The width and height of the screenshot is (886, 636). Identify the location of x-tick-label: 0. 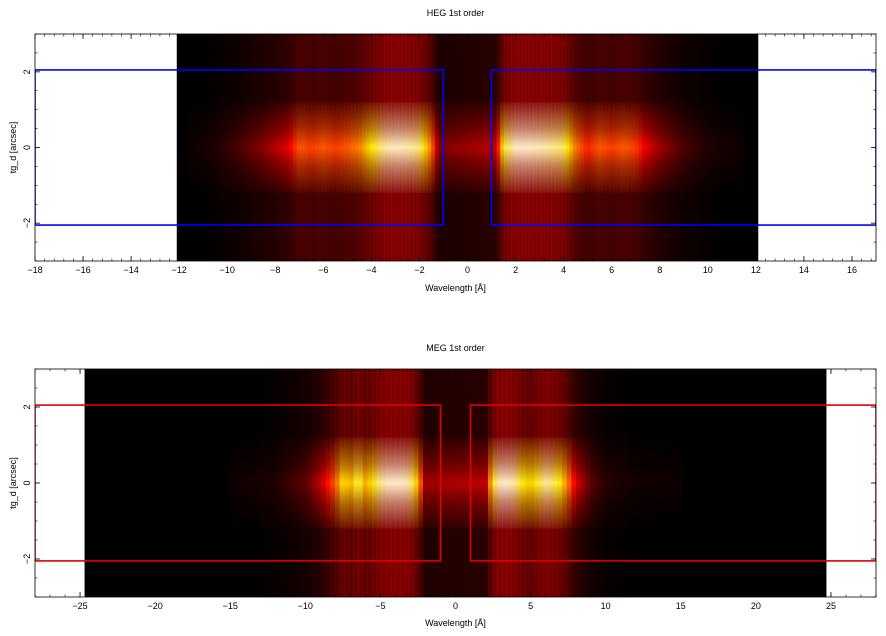
(455, 606).